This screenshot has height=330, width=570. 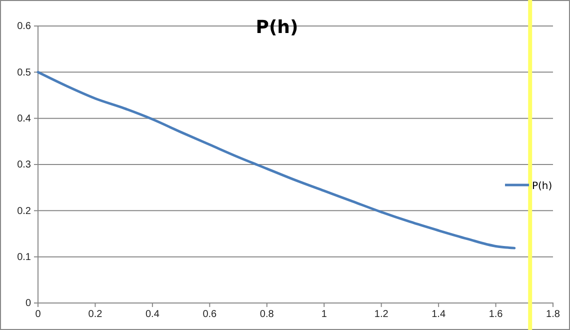 I want to click on y-tick-label: 0.2, so click(x=24, y=211).